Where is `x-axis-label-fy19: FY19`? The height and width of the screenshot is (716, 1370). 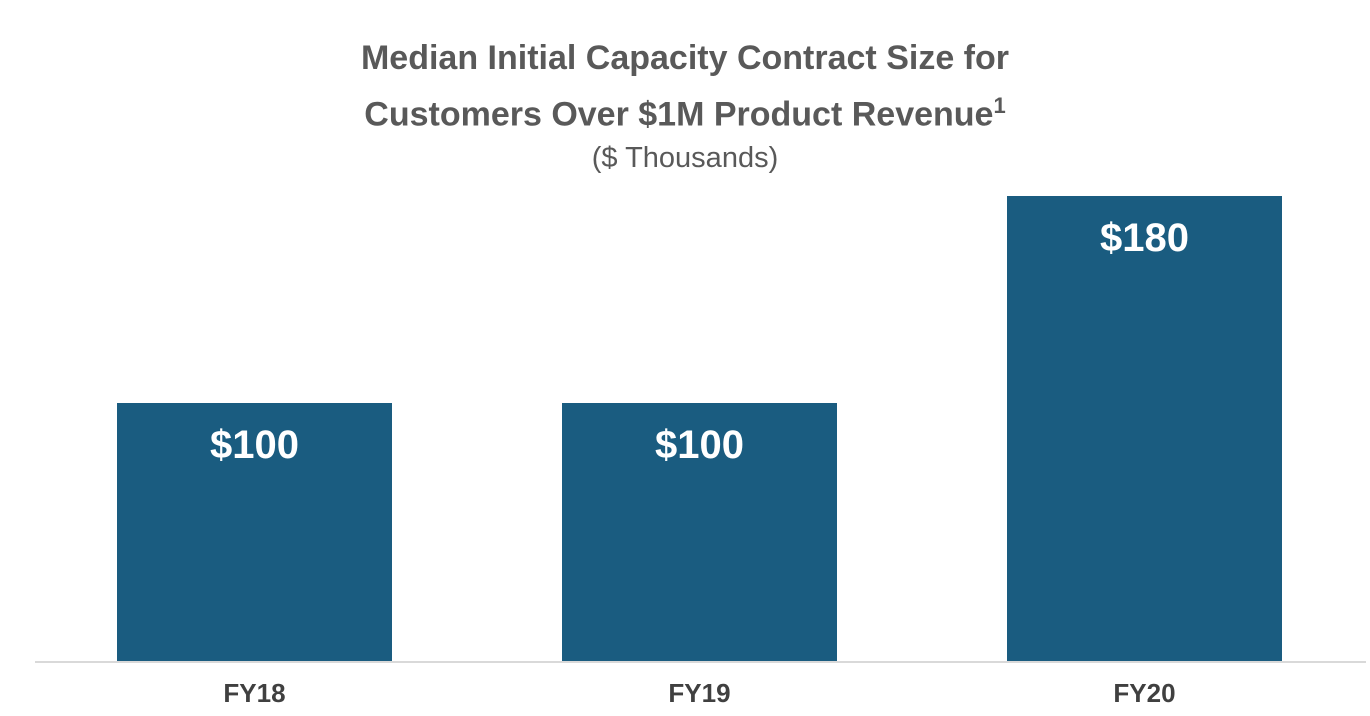 x-axis-label-fy19: FY19 is located at coordinates (699, 693).